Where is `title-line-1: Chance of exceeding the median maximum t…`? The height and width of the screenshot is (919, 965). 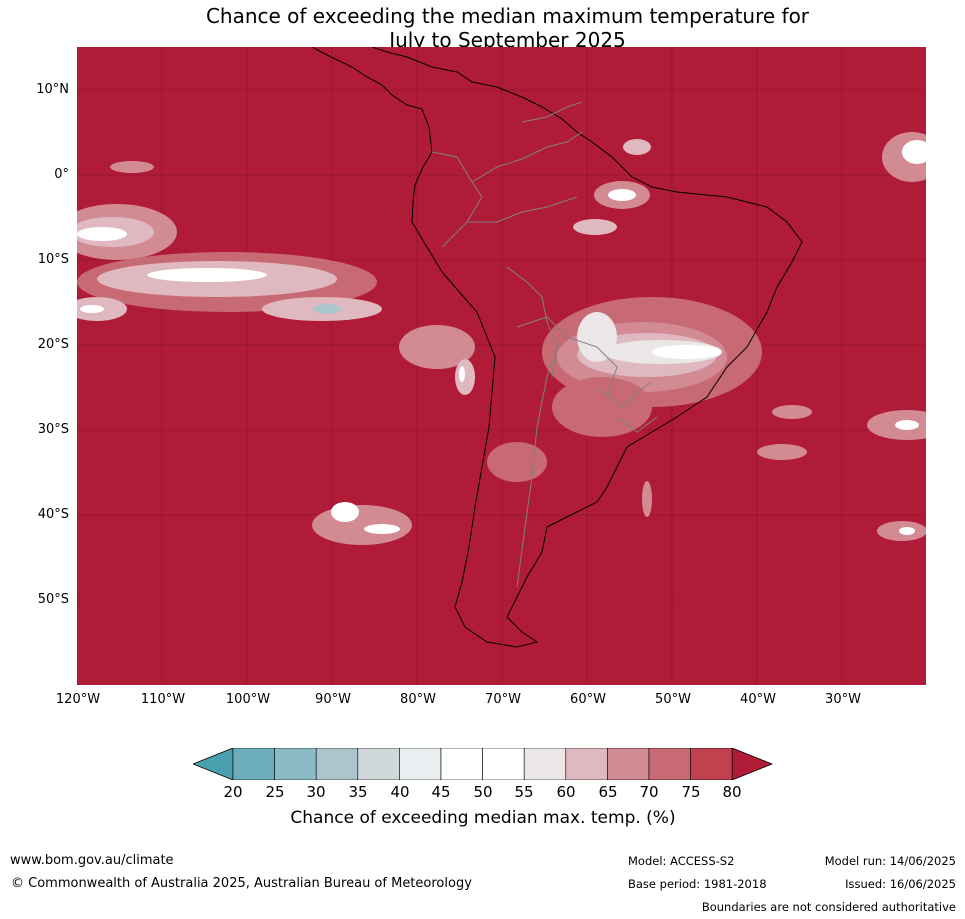 title-line-1: Chance of exceeding the median maximum t… is located at coordinates (507, 16).